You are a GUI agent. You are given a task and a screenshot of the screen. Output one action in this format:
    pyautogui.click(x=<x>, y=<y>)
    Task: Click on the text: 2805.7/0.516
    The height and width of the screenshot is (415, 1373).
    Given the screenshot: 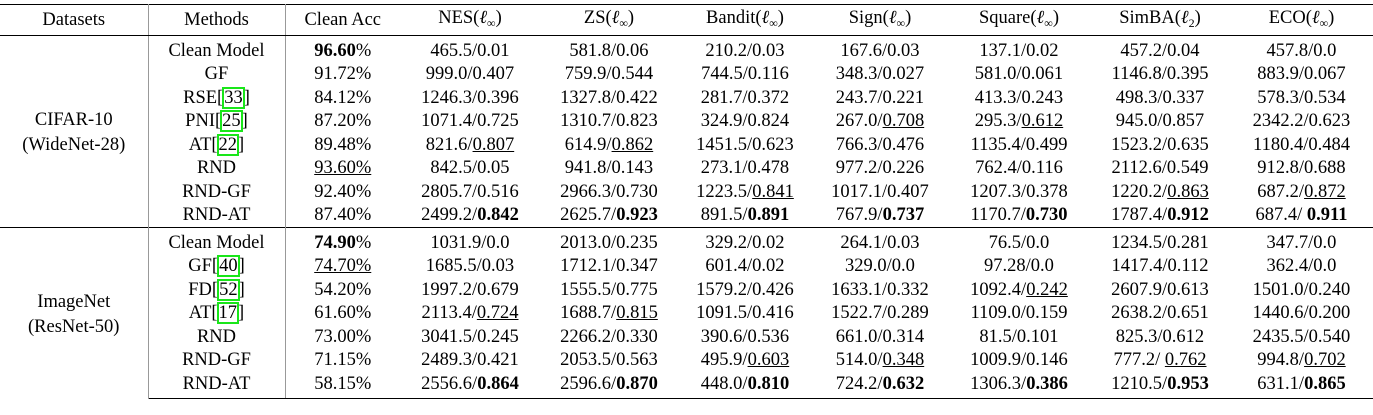 What is the action you would take?
    pyautogui.click(x=470, y=191)
    